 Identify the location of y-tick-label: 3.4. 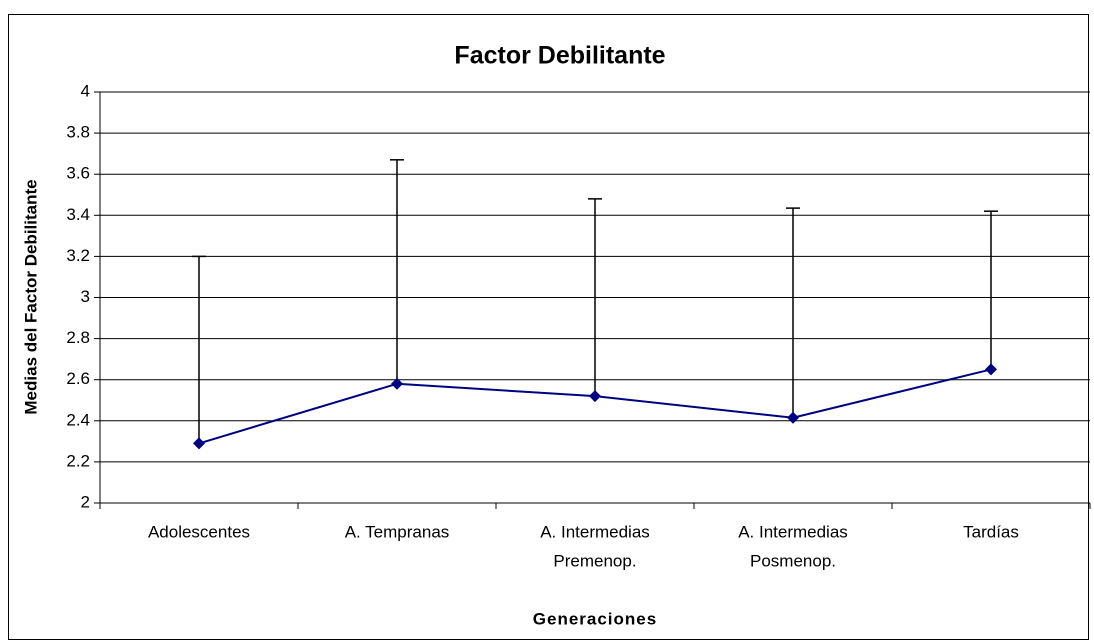
(78, 214).